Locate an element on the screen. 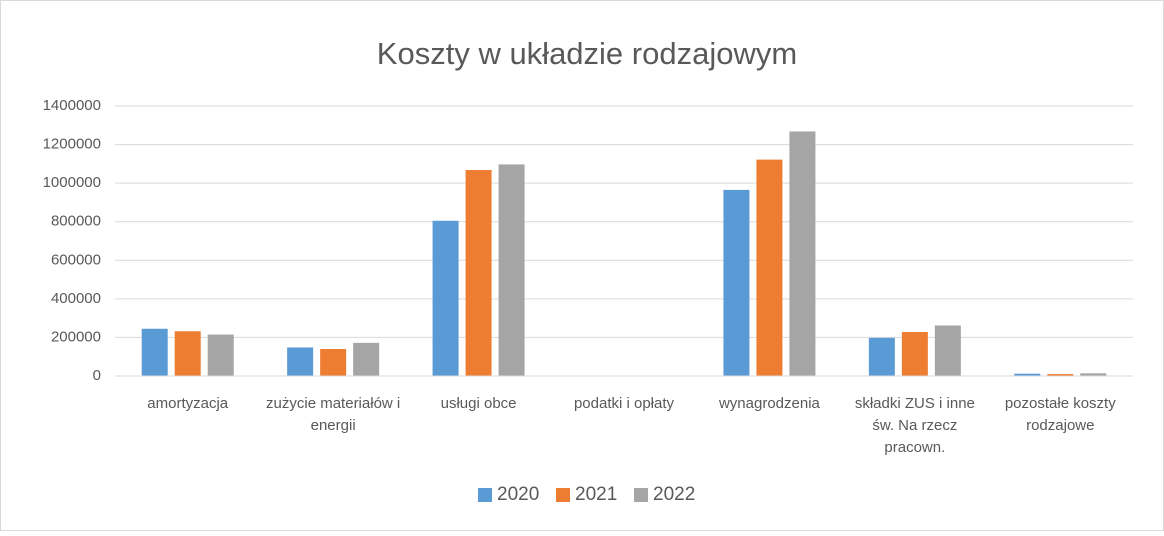  y-tick-label: 1400000 is located at coordinates (72, 105).